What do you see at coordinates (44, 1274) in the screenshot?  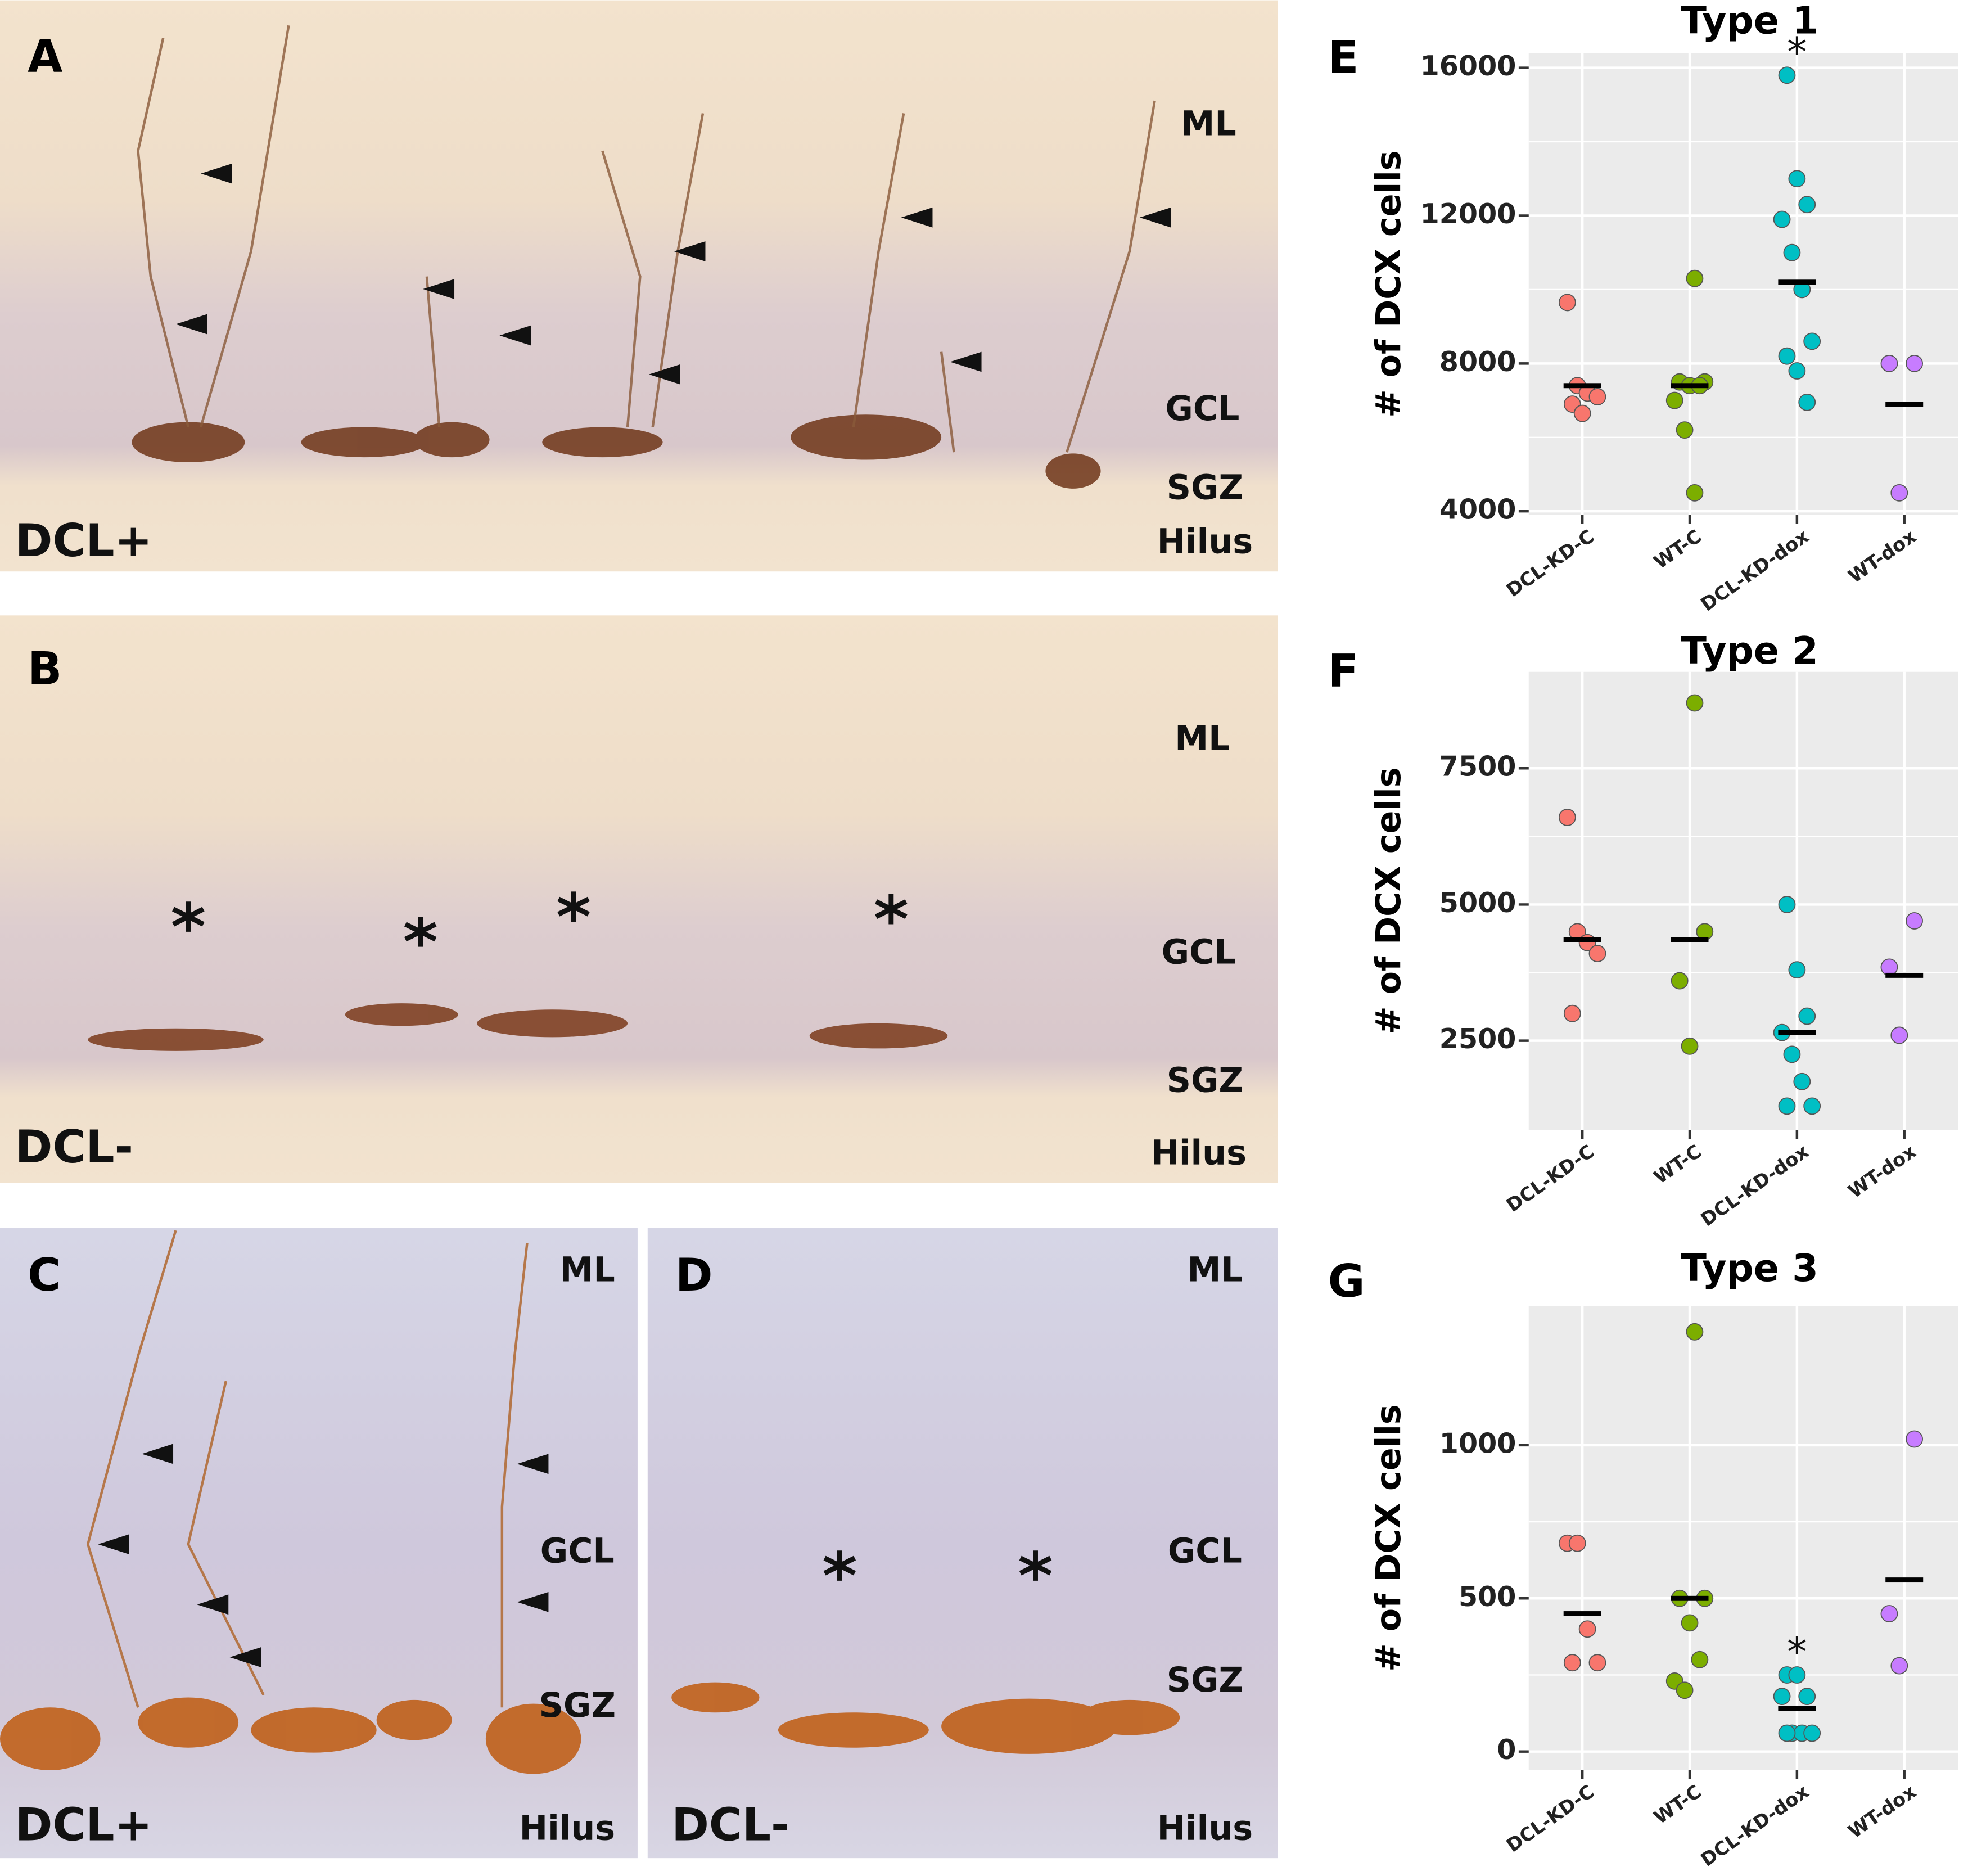 I see `panel-letter: C` at bounding box center [44, 1274].